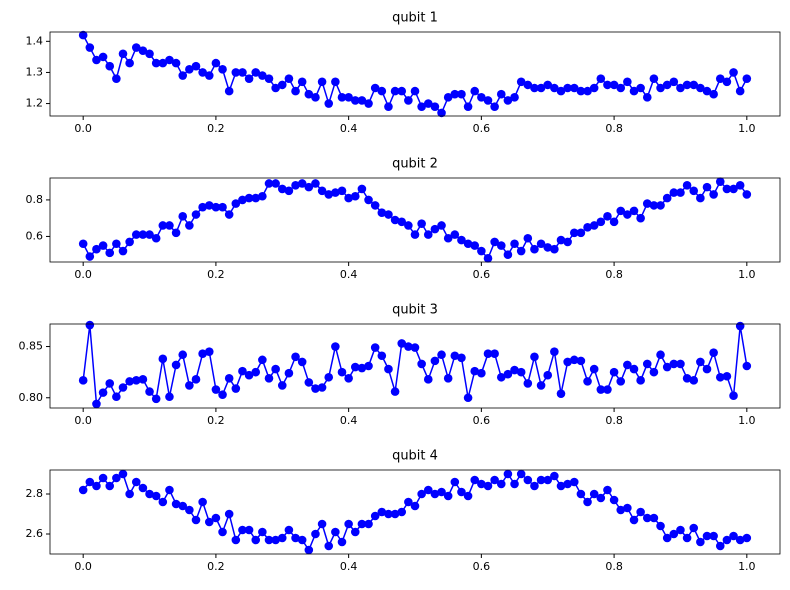  What do you see at coordinates (35, 40) in the screenshot?
I see `y-tick-label: 1.4` at bounding box center [35, 40].